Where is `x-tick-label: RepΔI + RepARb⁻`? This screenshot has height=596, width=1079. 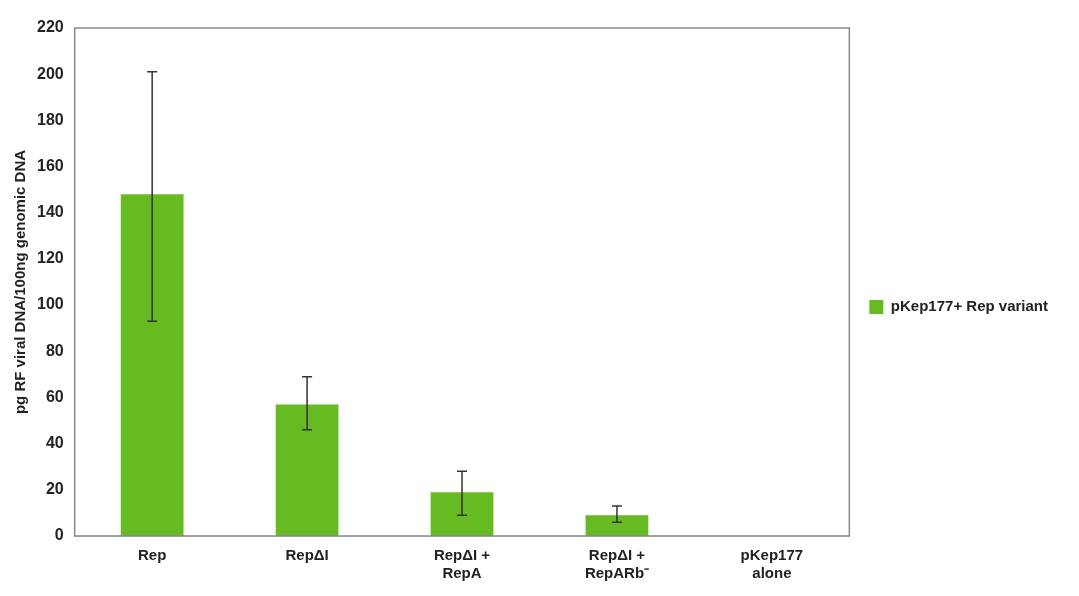
x-tick-label: RepΔI + RepARb⁻ is located at coordinates (617, 564).